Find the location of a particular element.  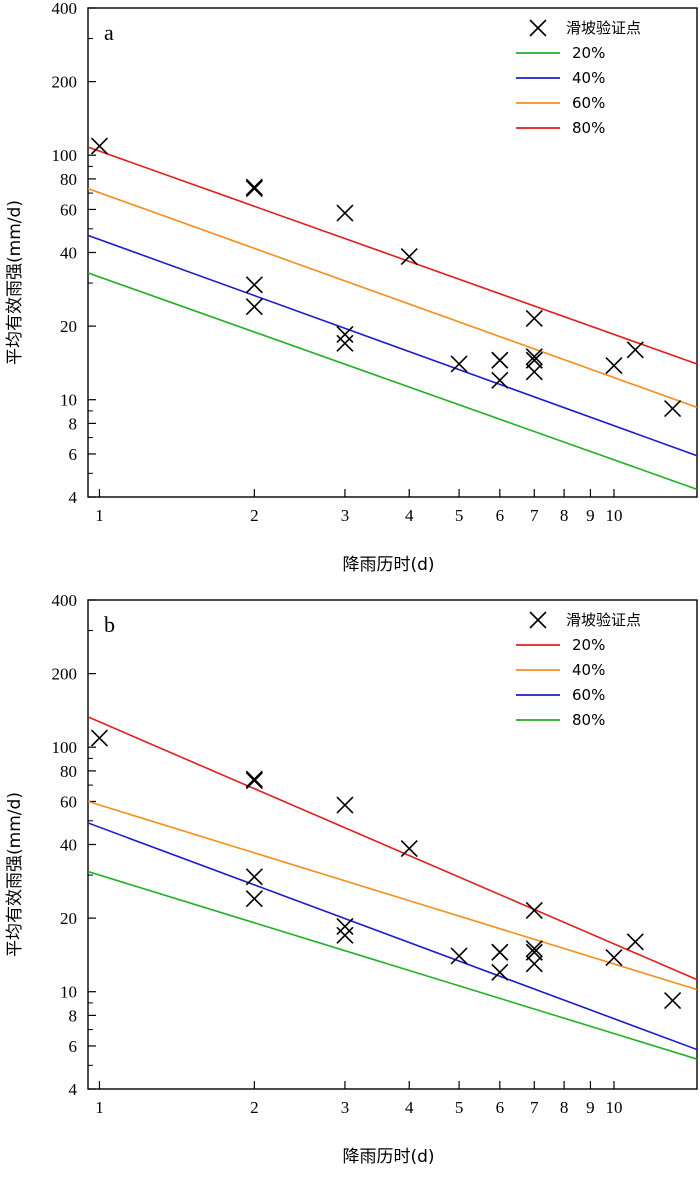

series-line-40pct is located at coordinates (392, 895).